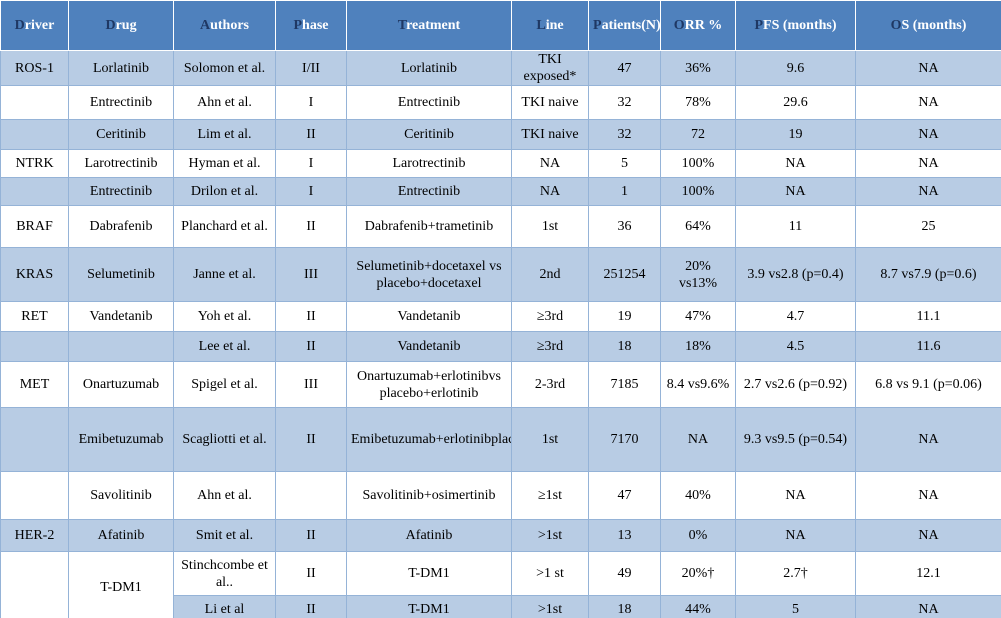 The image size is (1001, 618). I want to click on table-cell: 20% vs13%, so click(698, 274).